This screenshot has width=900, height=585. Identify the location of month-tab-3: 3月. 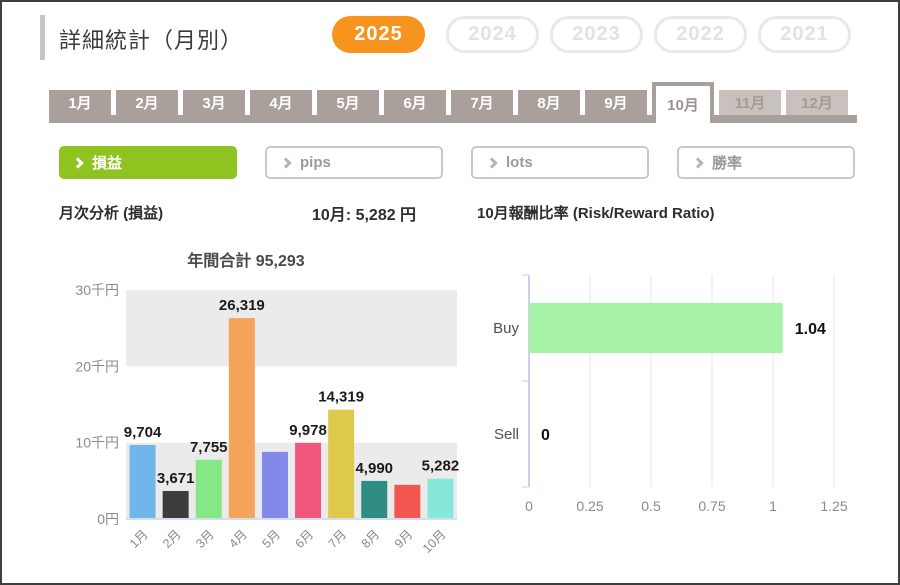
(214, 102).